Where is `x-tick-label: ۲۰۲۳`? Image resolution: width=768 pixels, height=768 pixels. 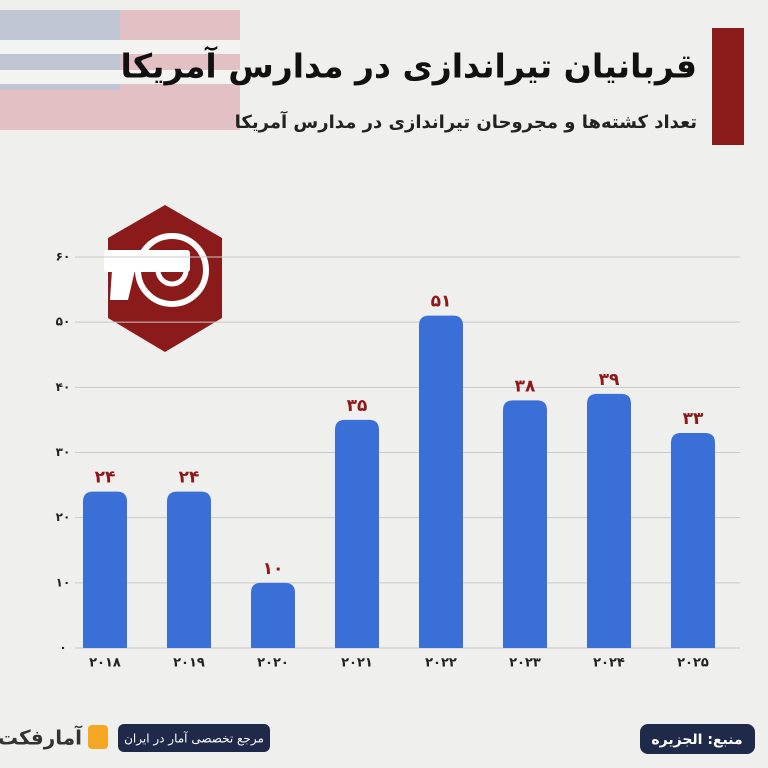
x-tick-label: ۲۰۲۳ is located at coordinates (525, 663).